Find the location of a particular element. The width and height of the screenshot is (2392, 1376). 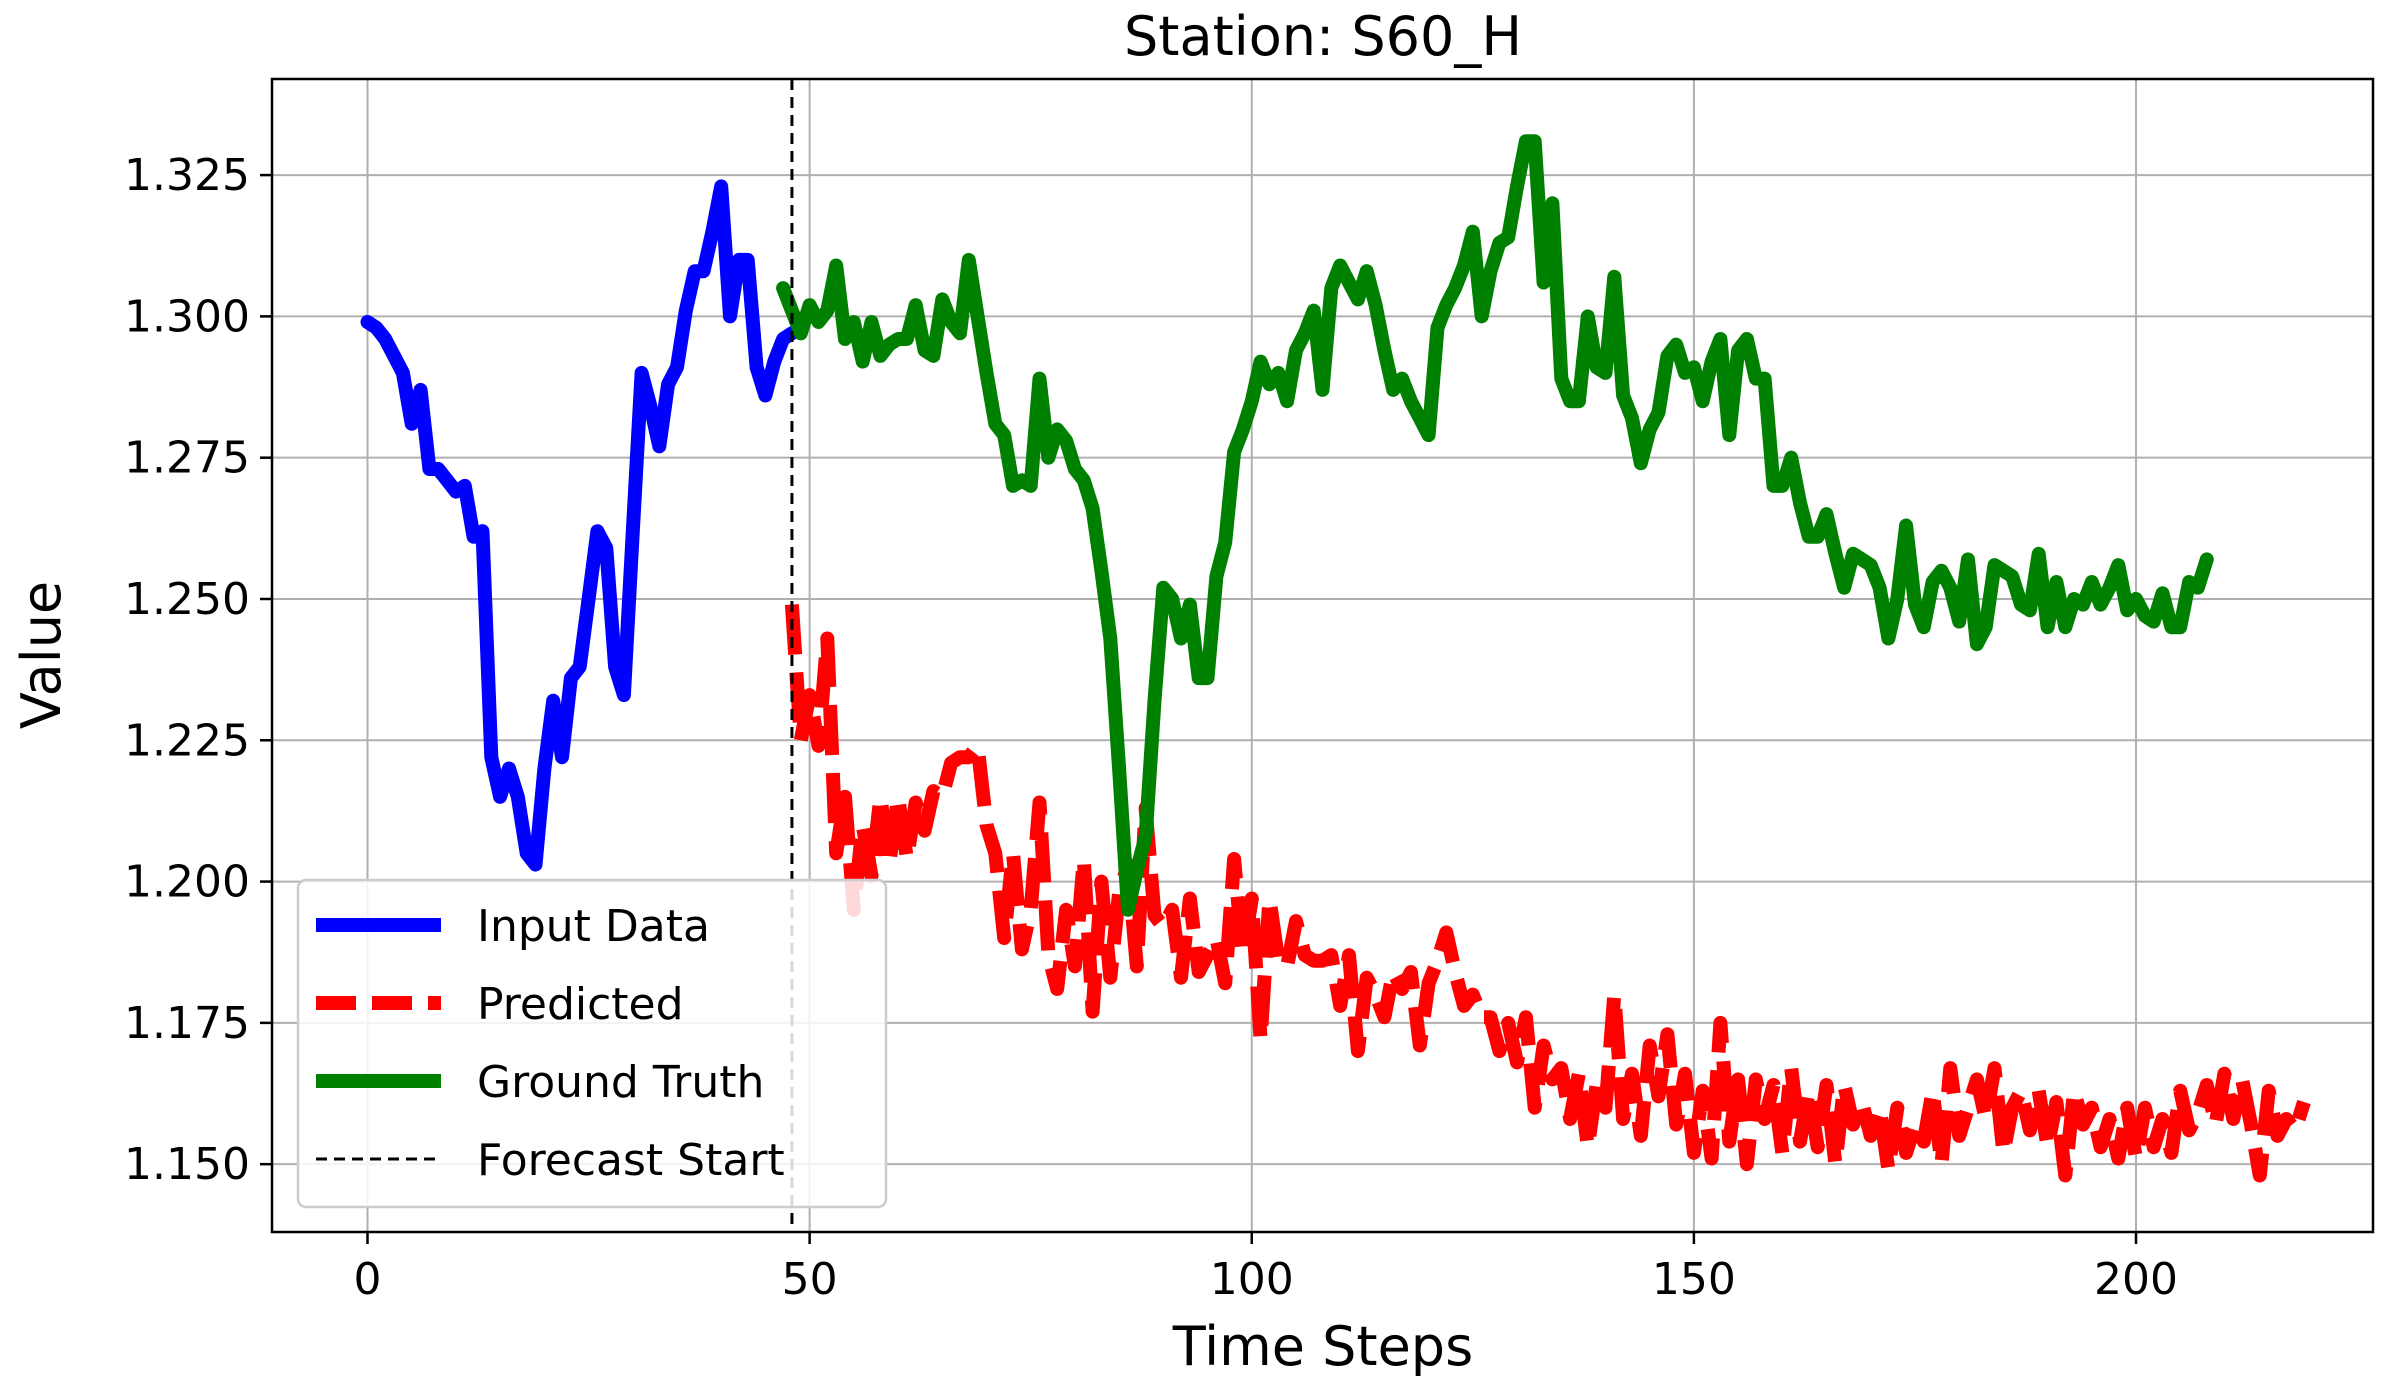

y-tick-label: 1.300 is located at coordinates (187, 316).